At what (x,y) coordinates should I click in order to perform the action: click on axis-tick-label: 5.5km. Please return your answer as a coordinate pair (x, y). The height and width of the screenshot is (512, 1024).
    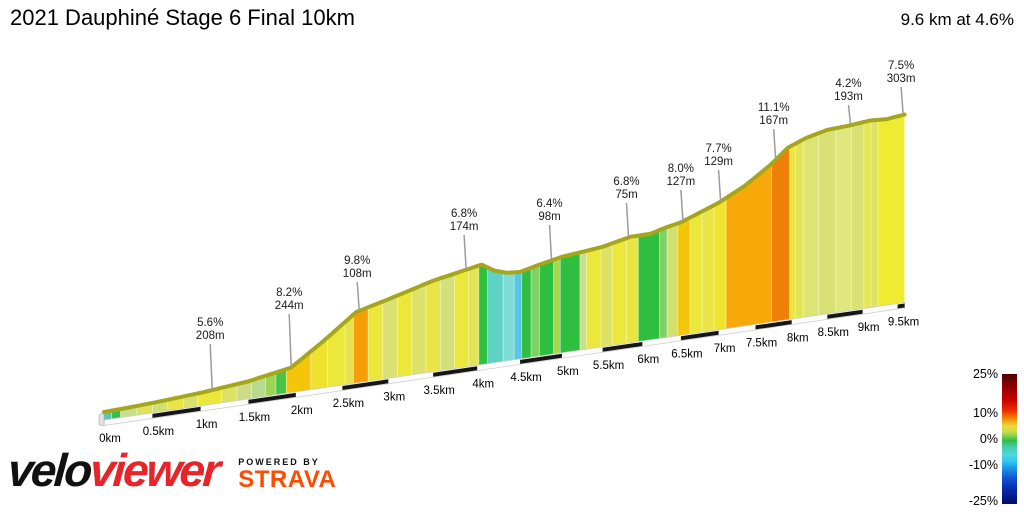
    Looking at the image, I should click on (608, 366).